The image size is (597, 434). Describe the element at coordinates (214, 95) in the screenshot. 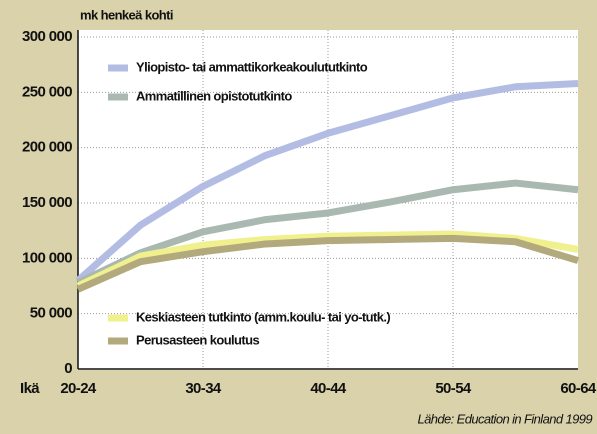

I see `legend-label: Ammatillinen opistotutkinto` at that location.